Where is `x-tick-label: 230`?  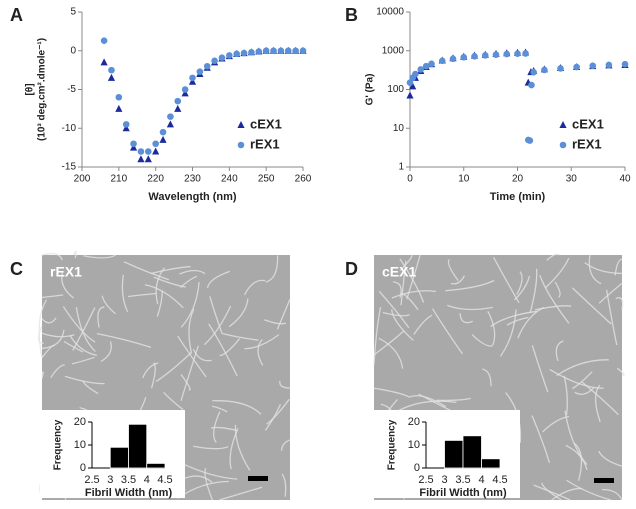
x-tick-label: 230 is located at coordinates (192, 179).